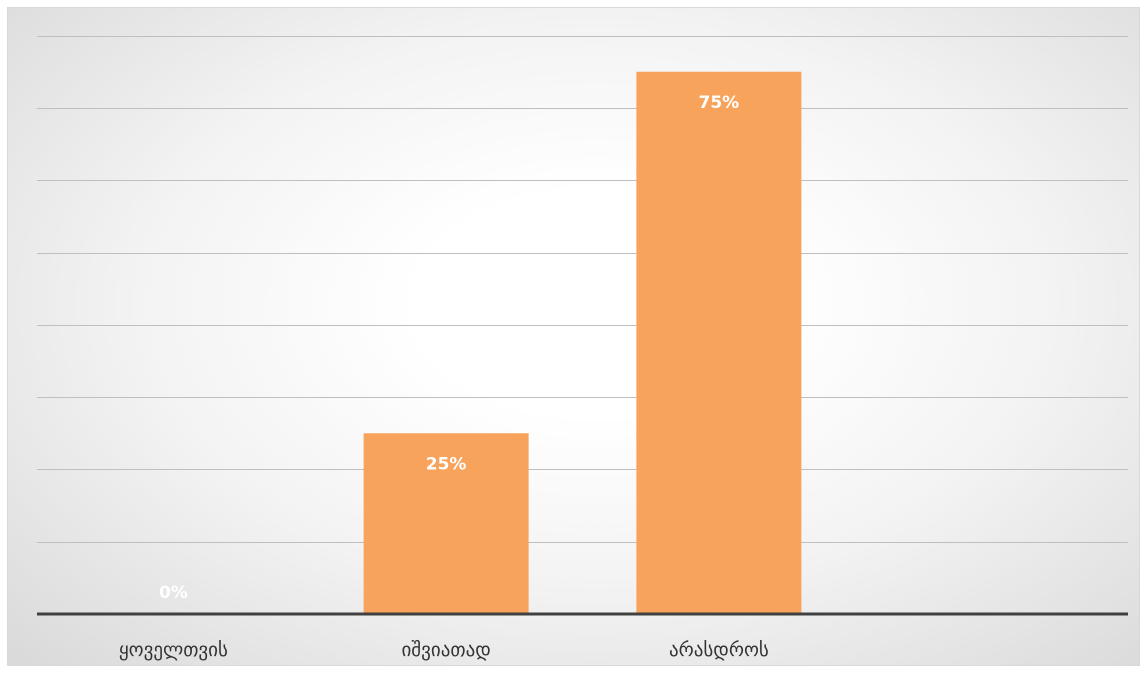 This screenshot has height=673, width=1147. Describe the element at coordinates (445, 650) in the screenshot. I see `x-tick-label-2: იშვიათად` at that location.